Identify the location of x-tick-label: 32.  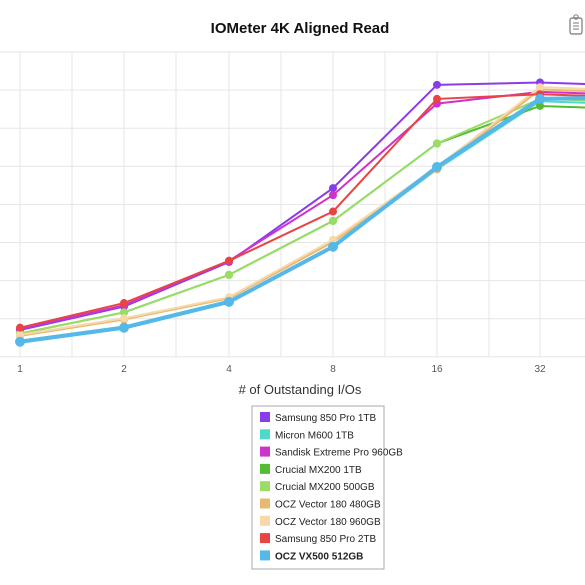
(540, 369).